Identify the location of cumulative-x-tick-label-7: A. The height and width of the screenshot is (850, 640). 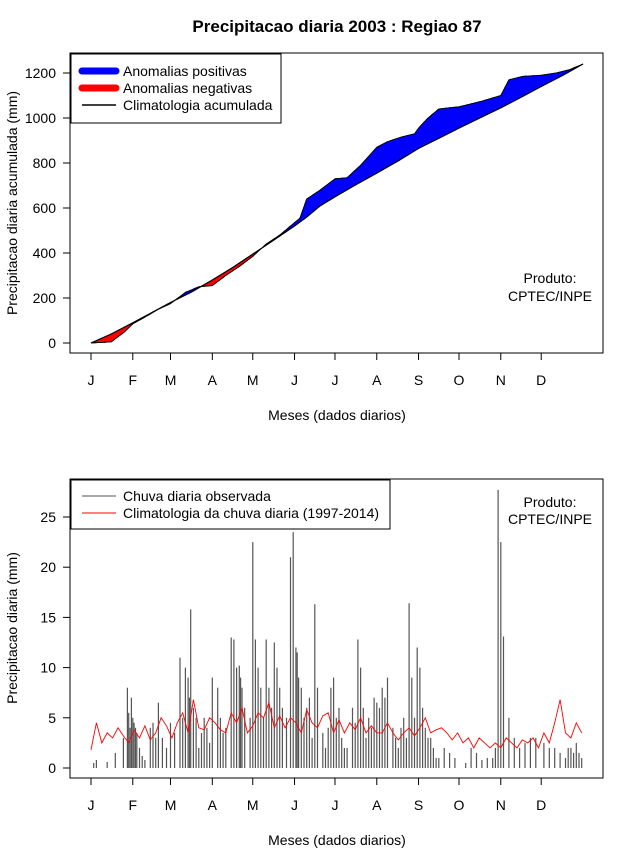
(377, 380).